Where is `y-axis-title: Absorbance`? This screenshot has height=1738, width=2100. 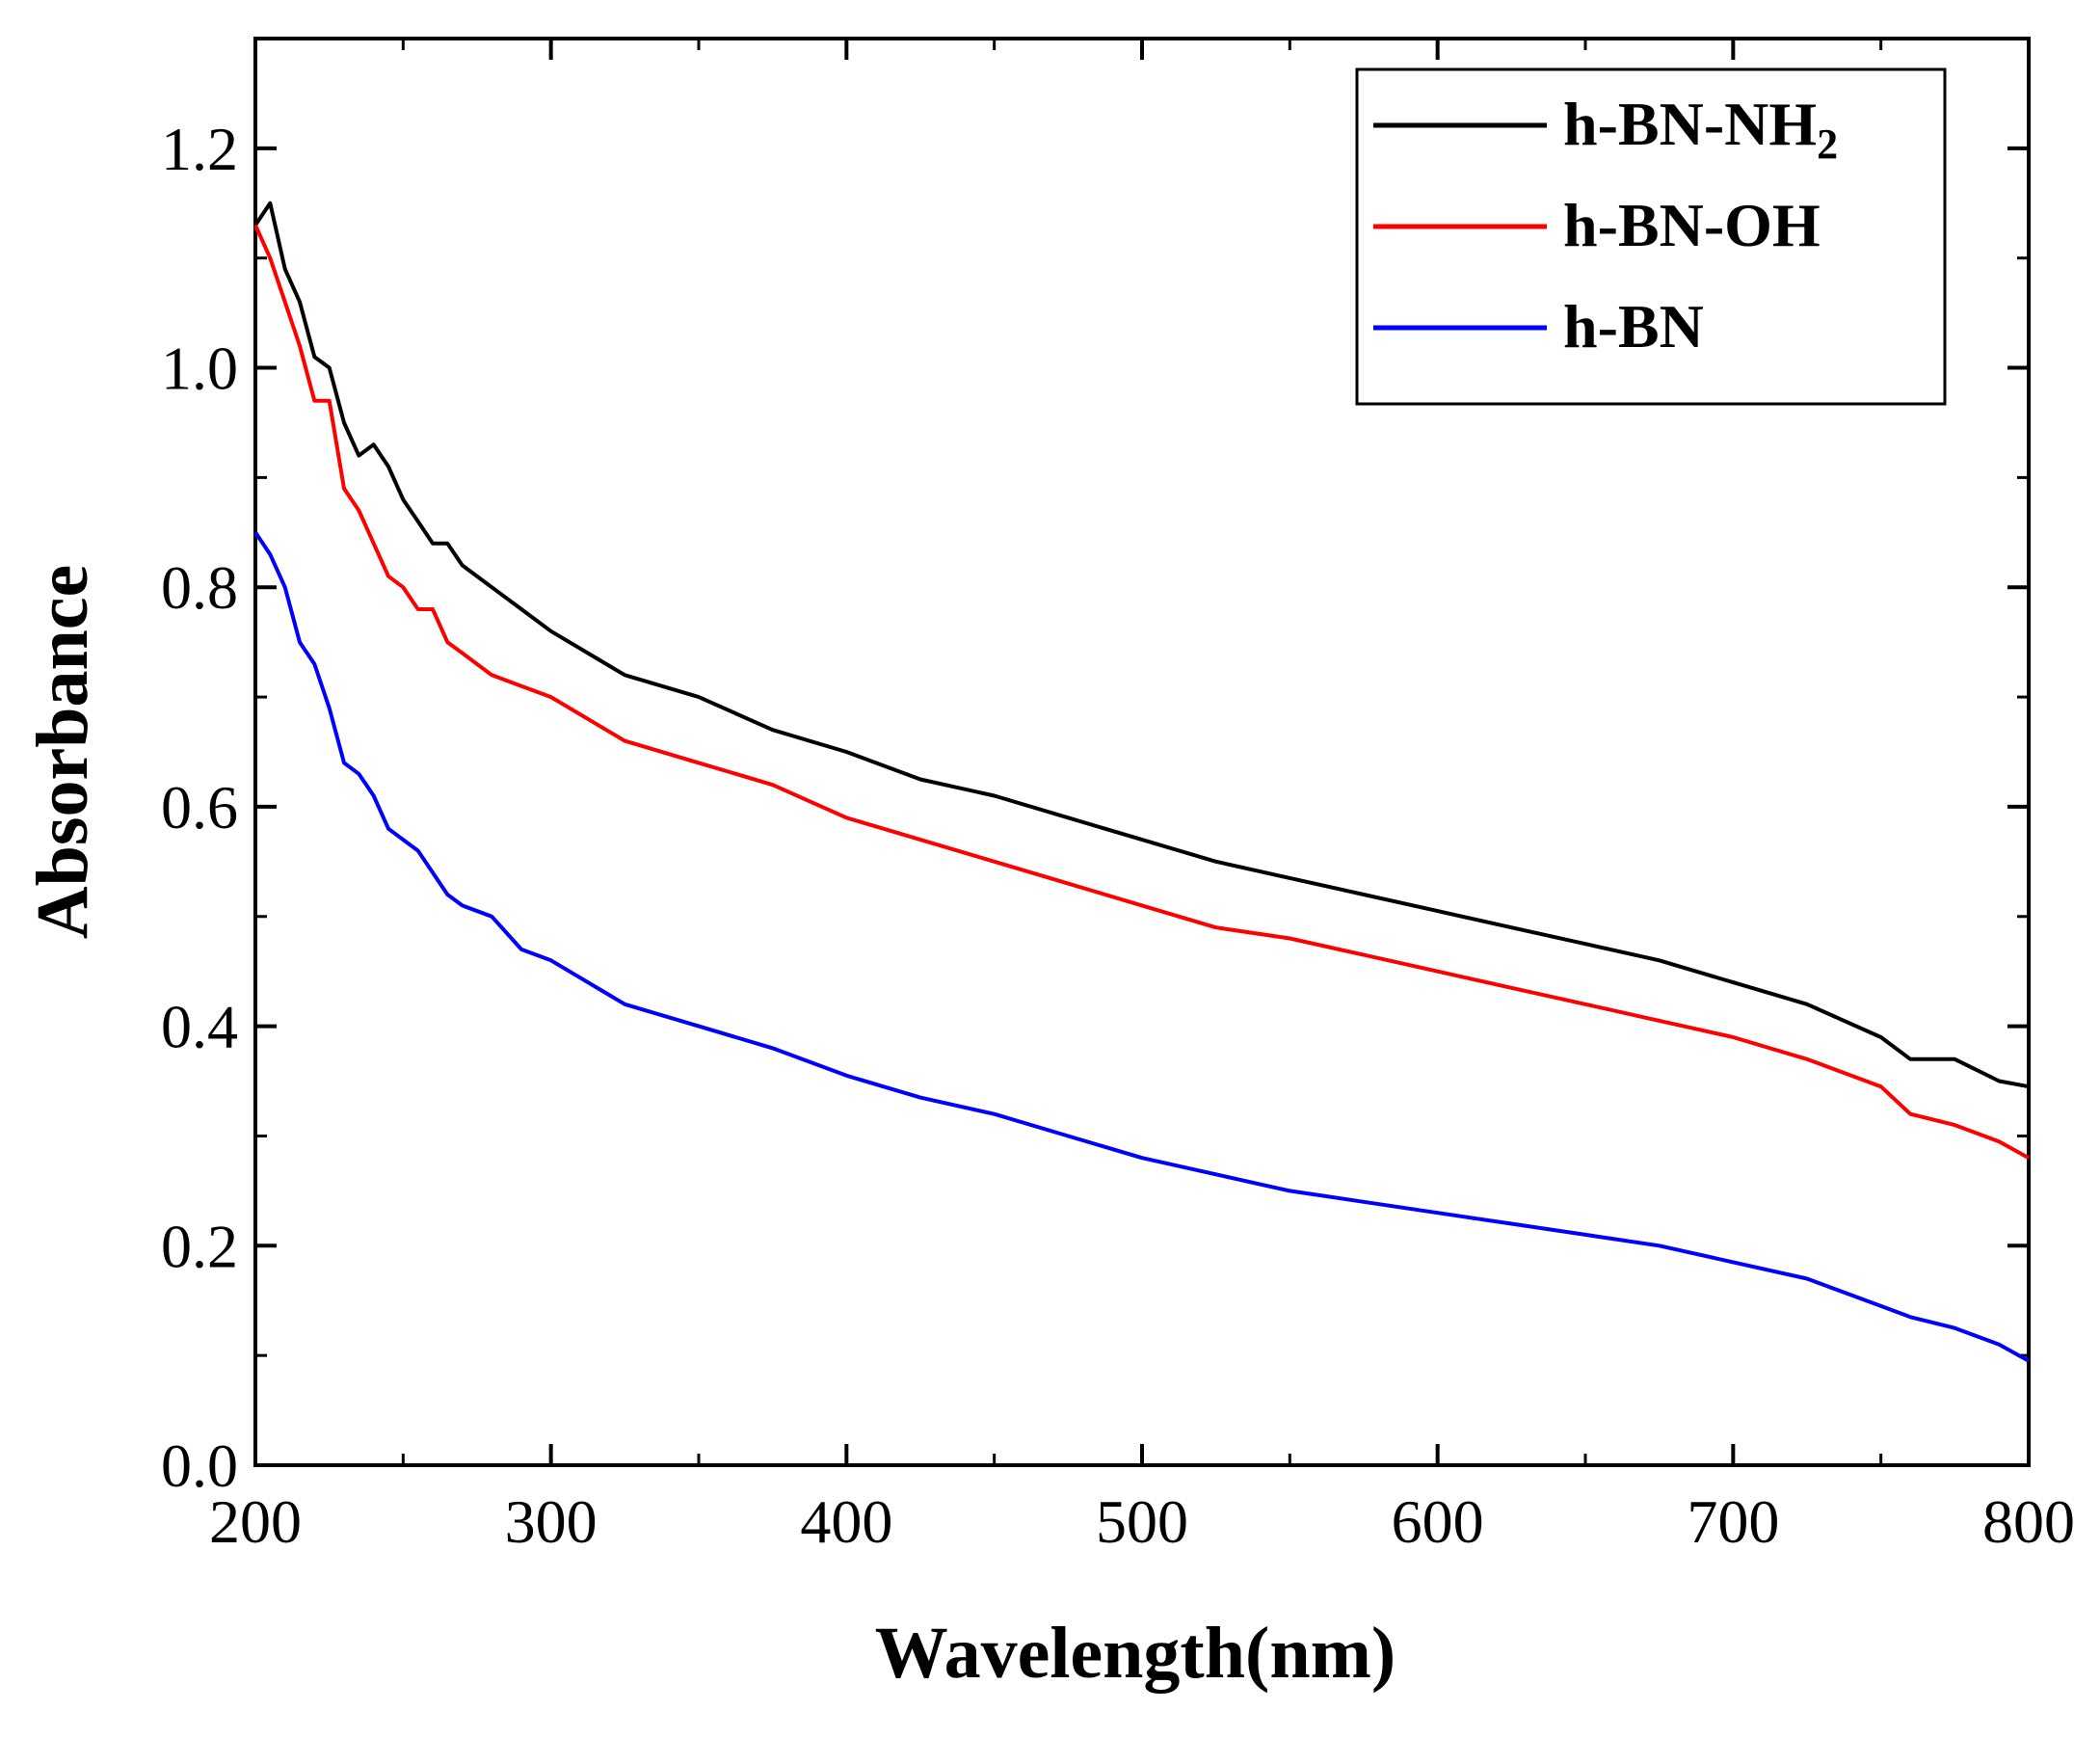
y-axis-title: Absorbance is located at coordinates (63, 752).